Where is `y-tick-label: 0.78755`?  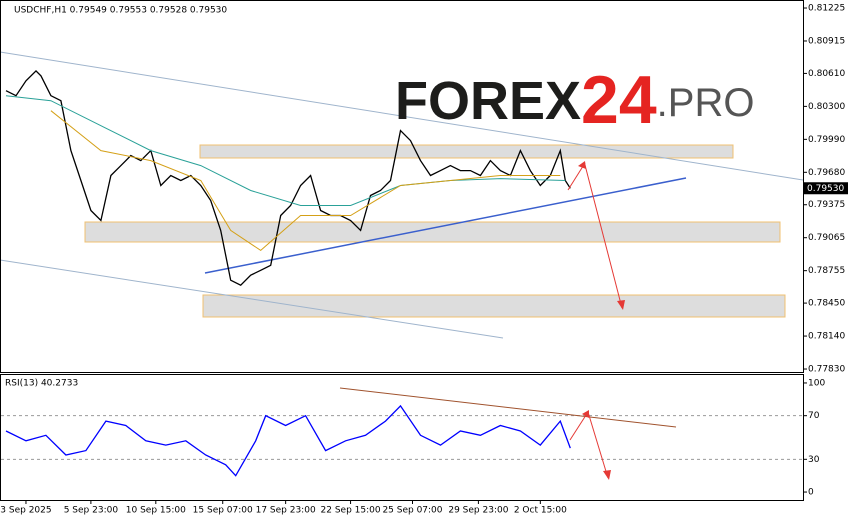 y-tick-label: 0.78755 is located at coordinates (826, 271).